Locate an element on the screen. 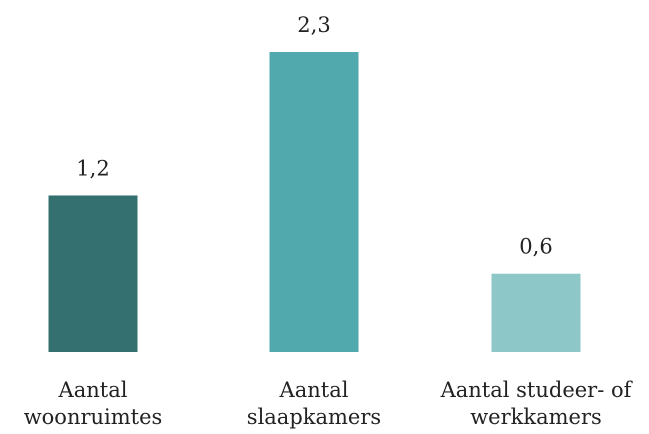  category-label-1-line-1: Aantal is located at coordinates (93, 390).